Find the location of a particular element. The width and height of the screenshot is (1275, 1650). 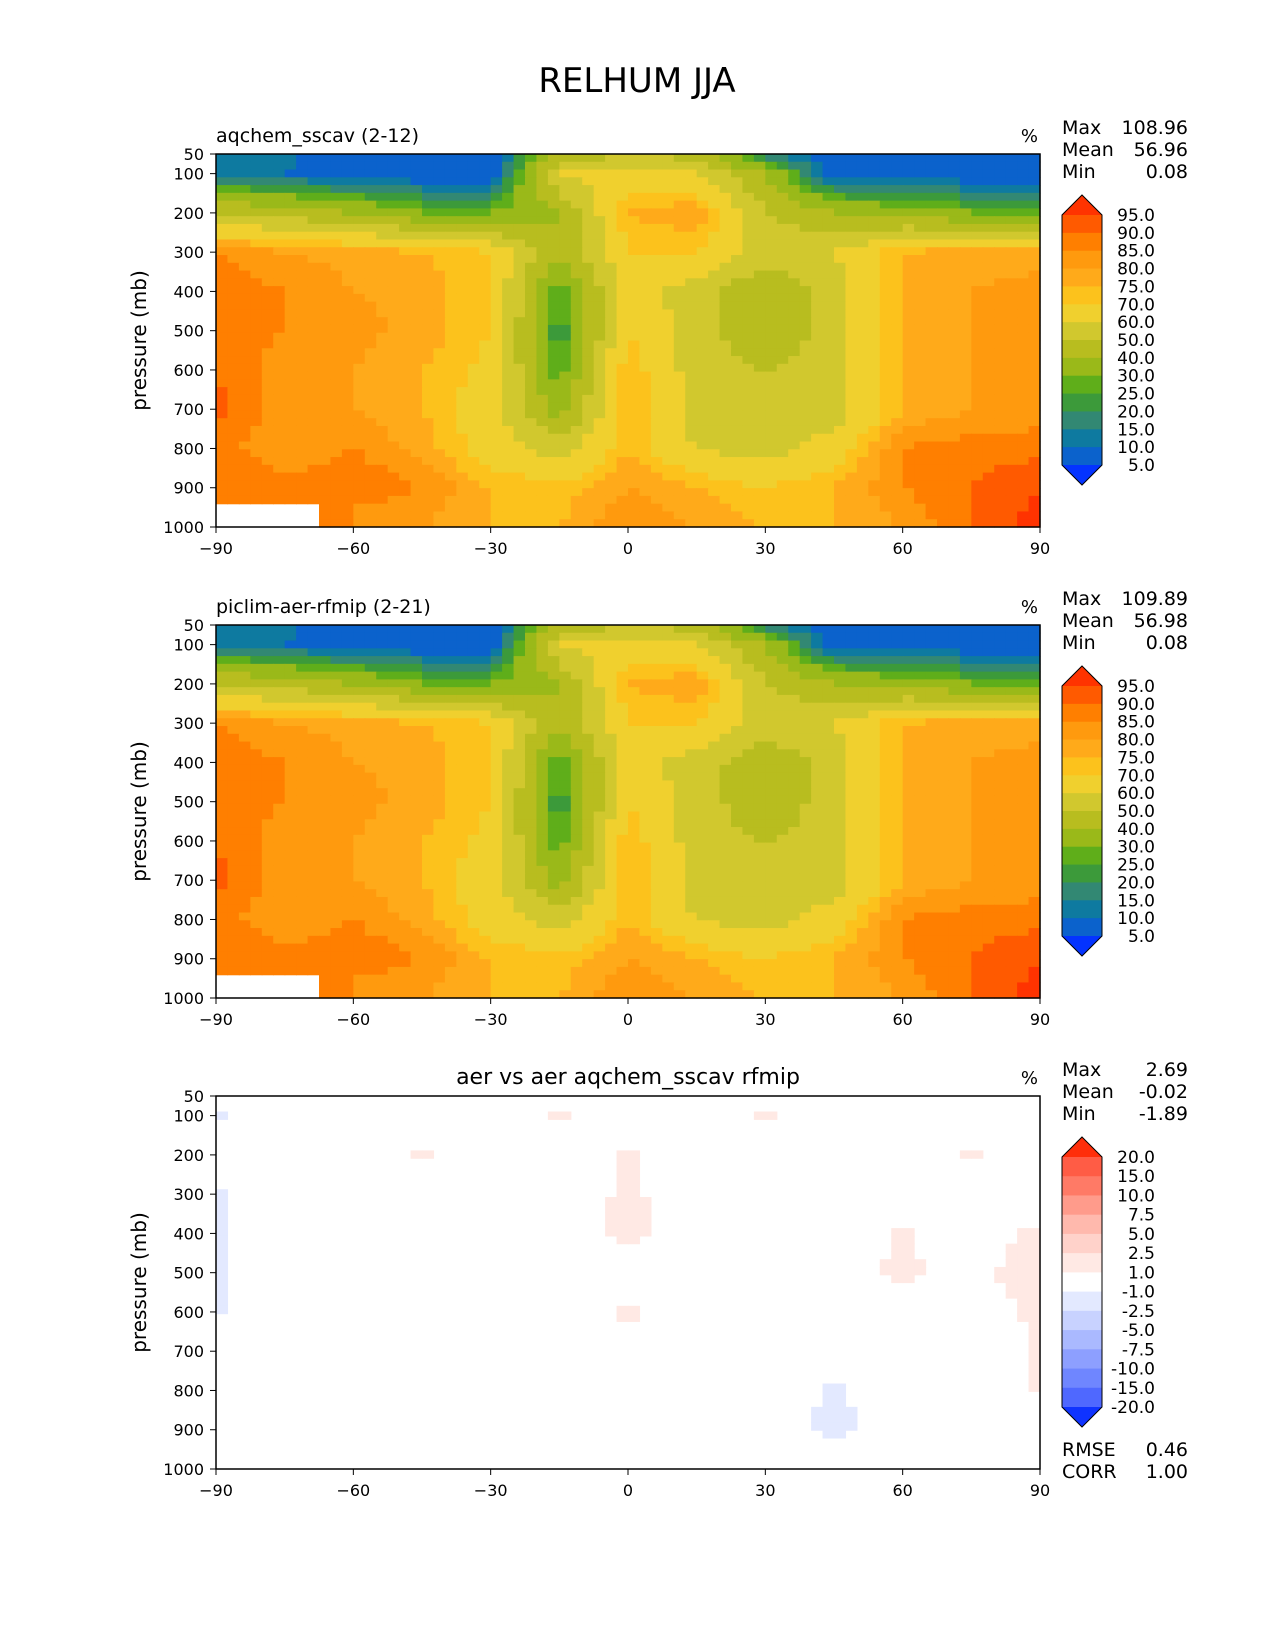

colorbar-band is located at coordinates (1082, 242).